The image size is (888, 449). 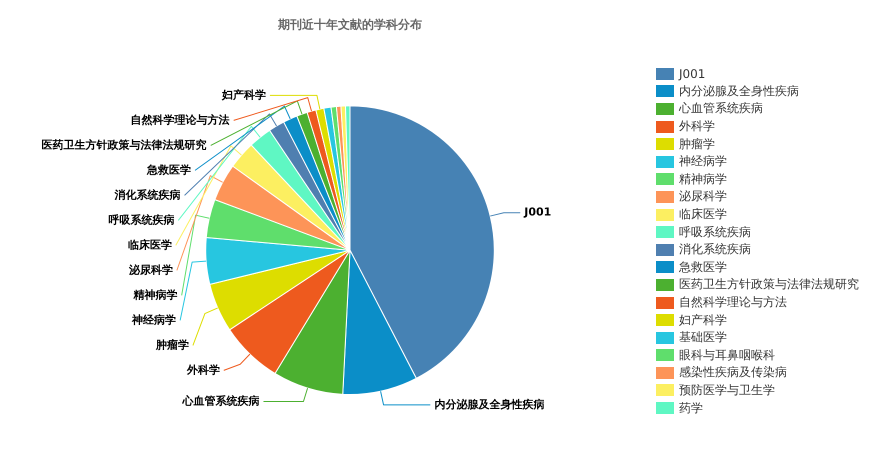 I want to click on slice-label: 泌尿科学, so click(x=150, y=269).